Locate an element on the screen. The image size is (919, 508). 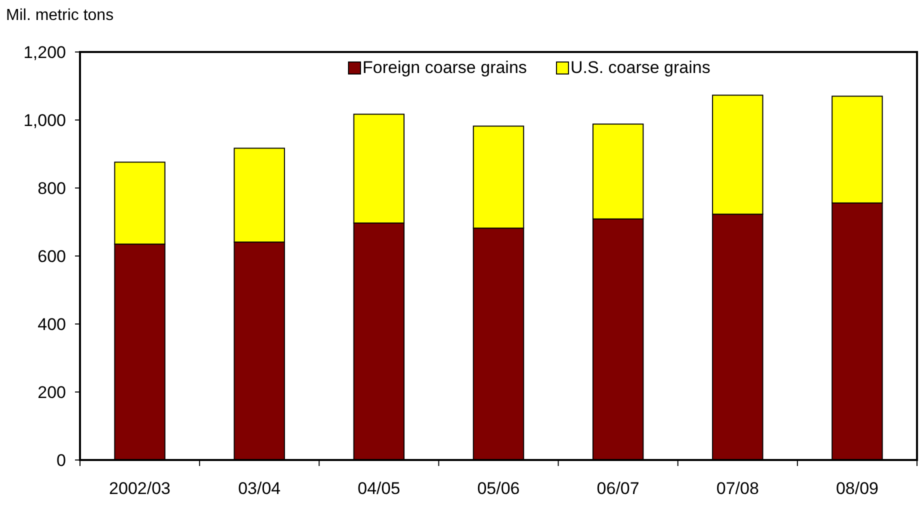
x-tick-label: 05/06 is located at coordinates (498, 488).